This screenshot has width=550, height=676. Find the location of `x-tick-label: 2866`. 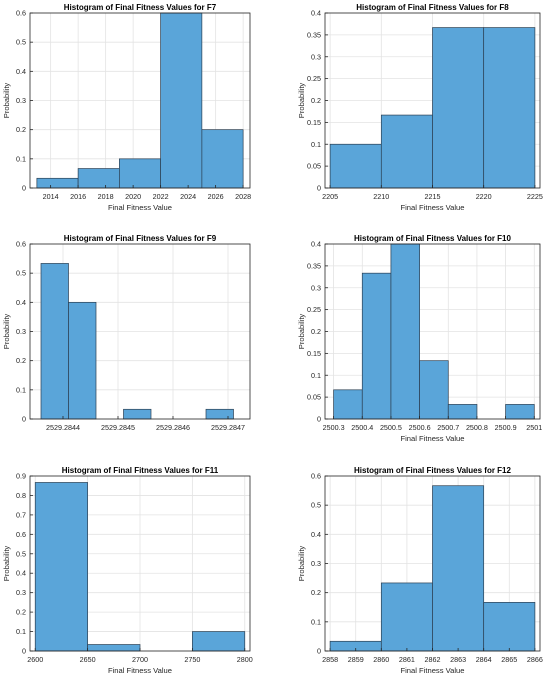

x-tick-label: 2866 is located at coordinates (535, 659).